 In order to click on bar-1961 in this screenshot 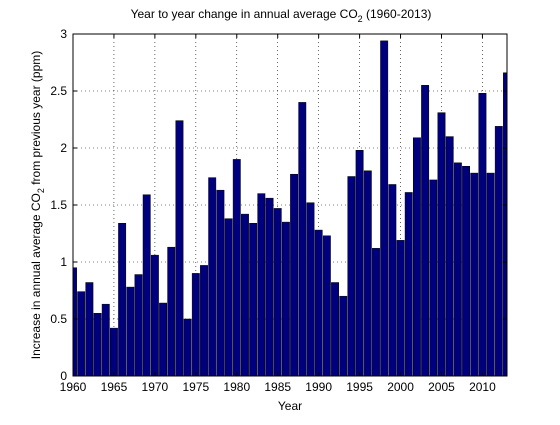, I will do `click(81, 334)`.